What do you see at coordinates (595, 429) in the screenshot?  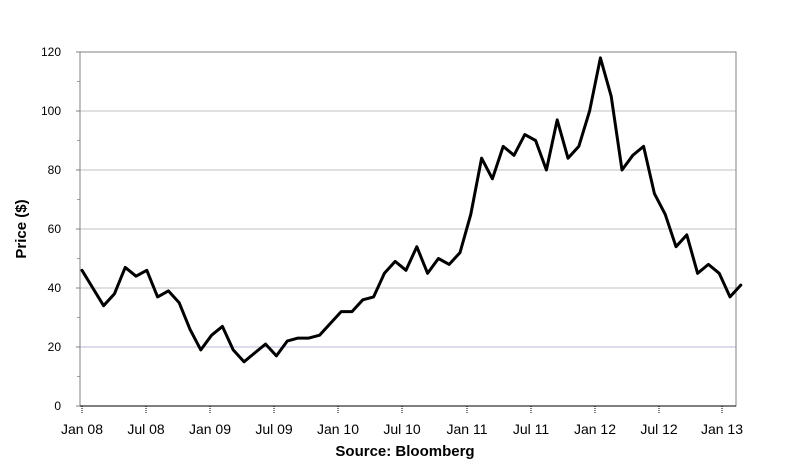 I see `x-tick-label: Jan 12` at bounding box center [595, 429].